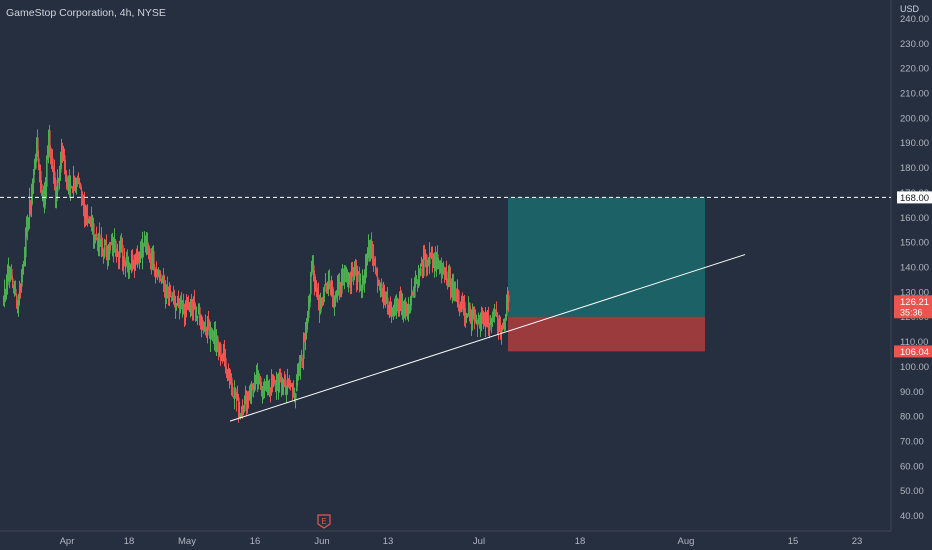  I want to click on earnings-label: E, so click(323, 521).